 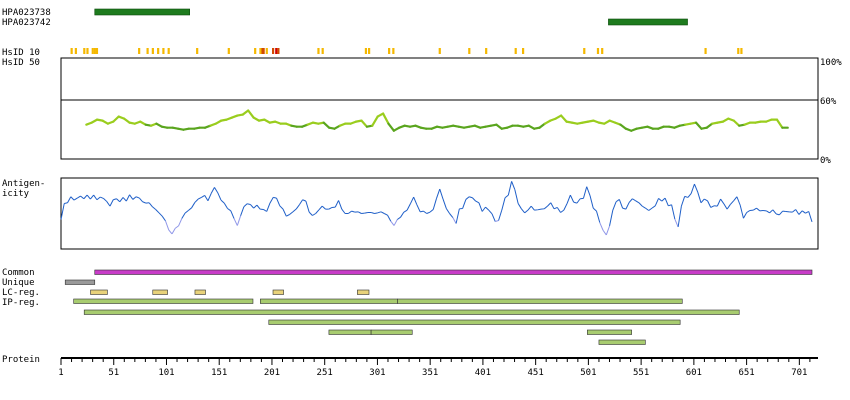 I want to click on antigenicity-label-line-1: Antigen-, so click(x=23, y=184).